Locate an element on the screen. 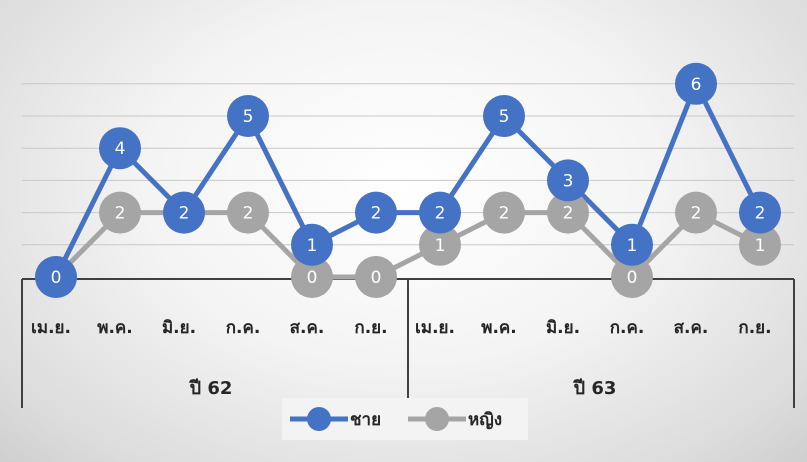  group-label: ปี 63 is located at coordinates (594, 388).